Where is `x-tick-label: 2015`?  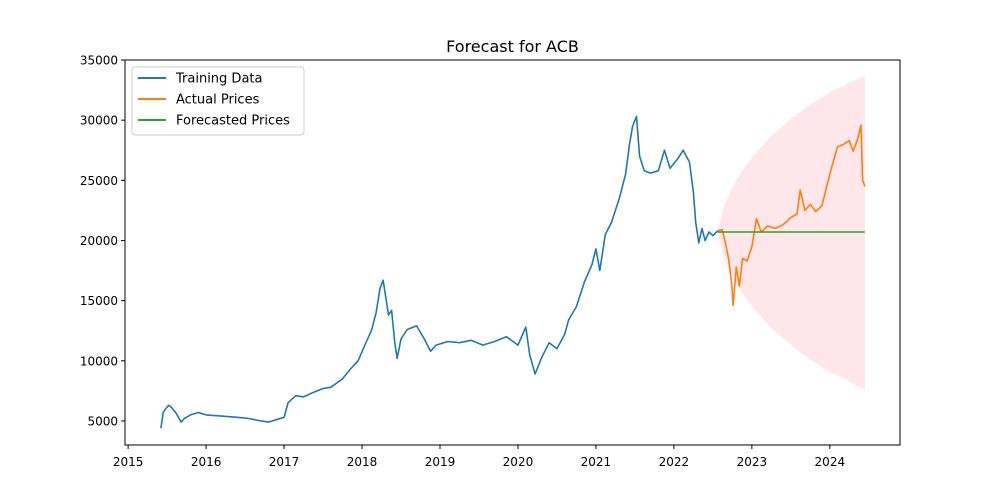 x-tick-label: 2015 is located at coordinates (128, 462).